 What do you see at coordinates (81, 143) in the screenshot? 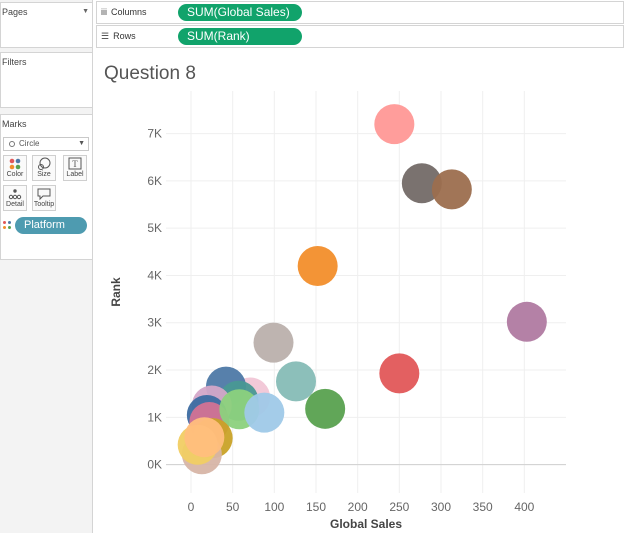
I see `chevron-down-icon: ▼` at bounding box center [81, 143].